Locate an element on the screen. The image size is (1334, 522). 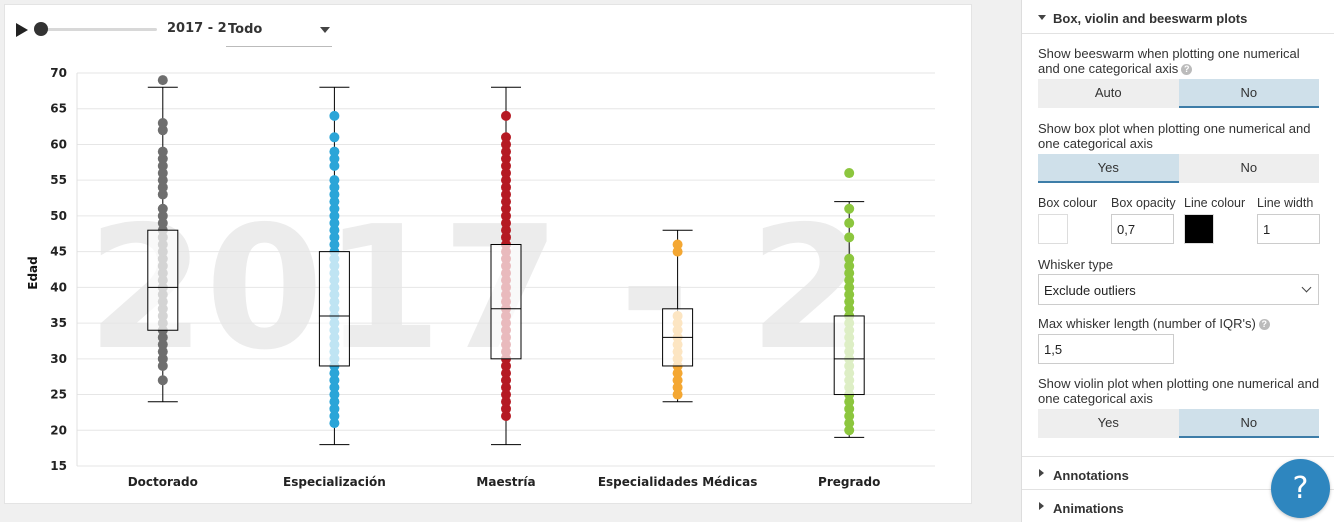
caret-down-icon is located at coordinates (1042, 17).